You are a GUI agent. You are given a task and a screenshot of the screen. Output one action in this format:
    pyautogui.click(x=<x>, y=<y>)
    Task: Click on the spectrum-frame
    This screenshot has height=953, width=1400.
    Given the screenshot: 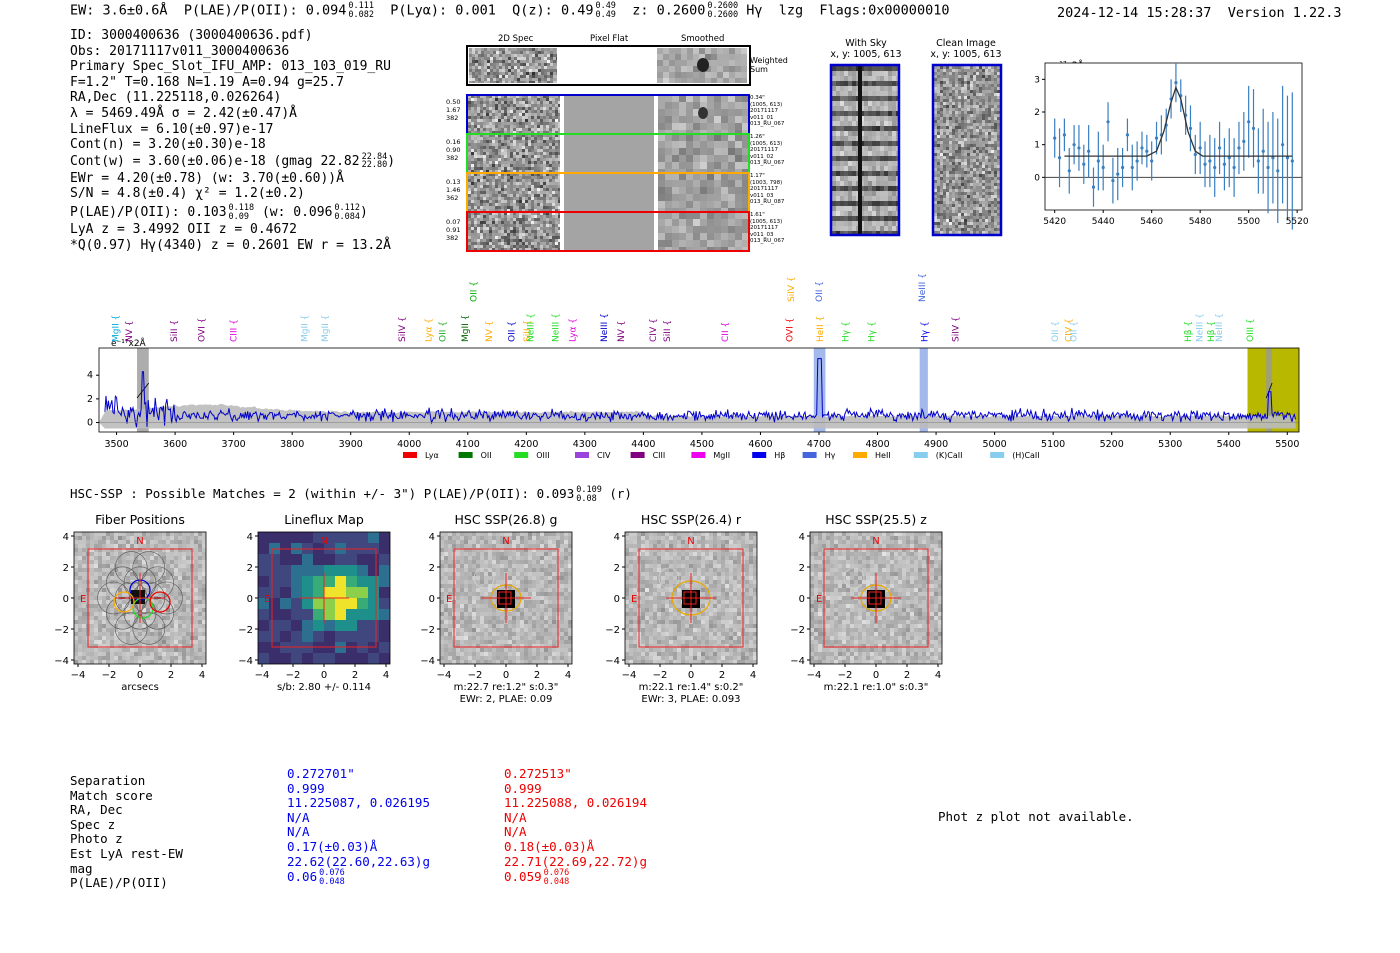 What is the action you would take?
    pyautogui.click(x=699, y=390)
    